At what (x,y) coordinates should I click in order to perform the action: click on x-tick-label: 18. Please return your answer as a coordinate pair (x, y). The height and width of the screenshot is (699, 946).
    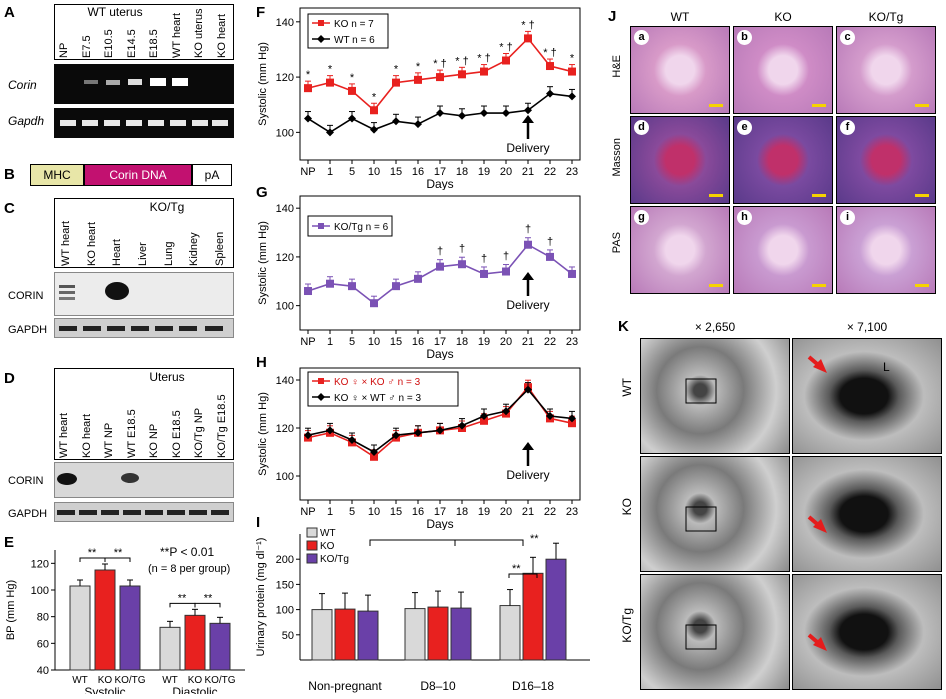
    Looking at the image, I should click on (462, 172).